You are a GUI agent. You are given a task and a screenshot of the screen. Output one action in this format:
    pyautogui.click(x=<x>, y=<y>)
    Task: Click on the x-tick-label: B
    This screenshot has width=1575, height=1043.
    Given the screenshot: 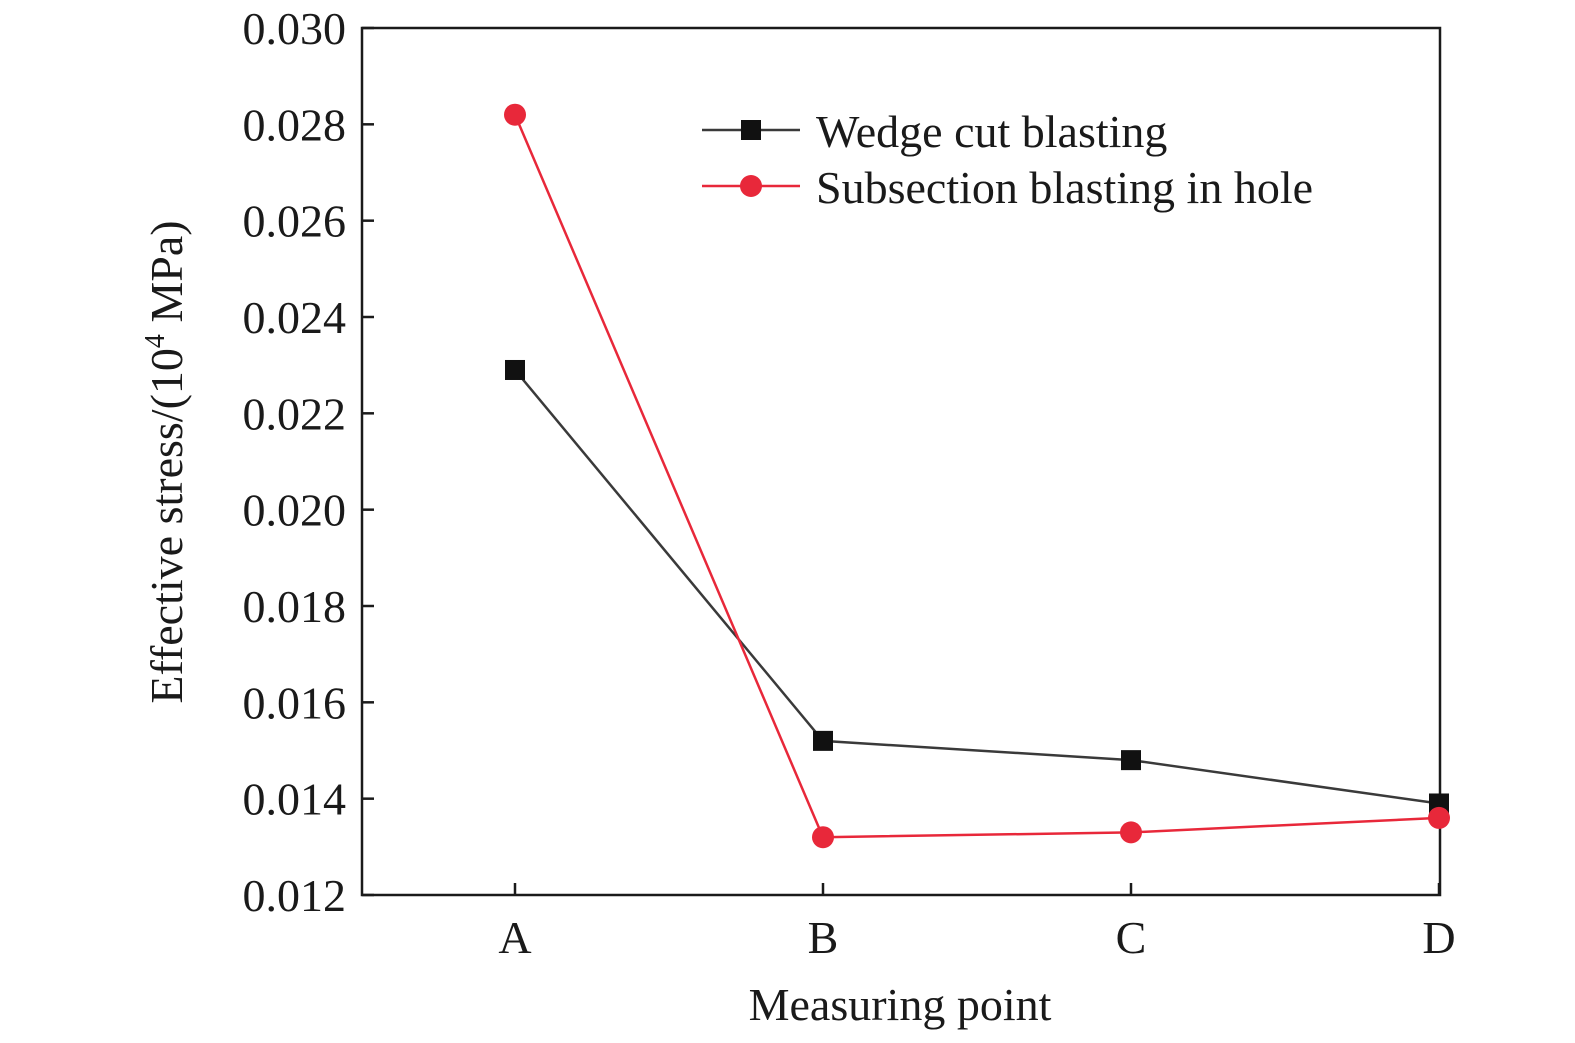 What is the action you would take?
    pyautogui.click(x=823, y=937)
    